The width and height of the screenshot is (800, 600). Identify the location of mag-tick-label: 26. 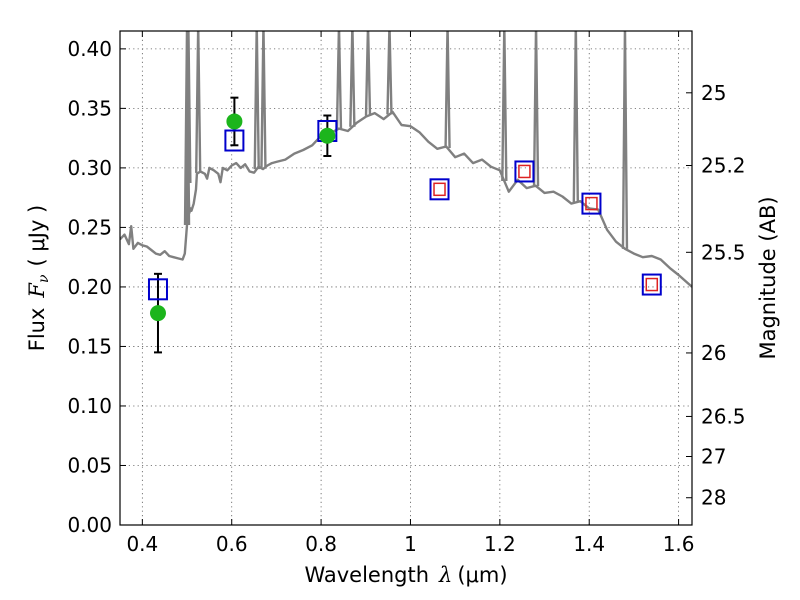
(713, 353).